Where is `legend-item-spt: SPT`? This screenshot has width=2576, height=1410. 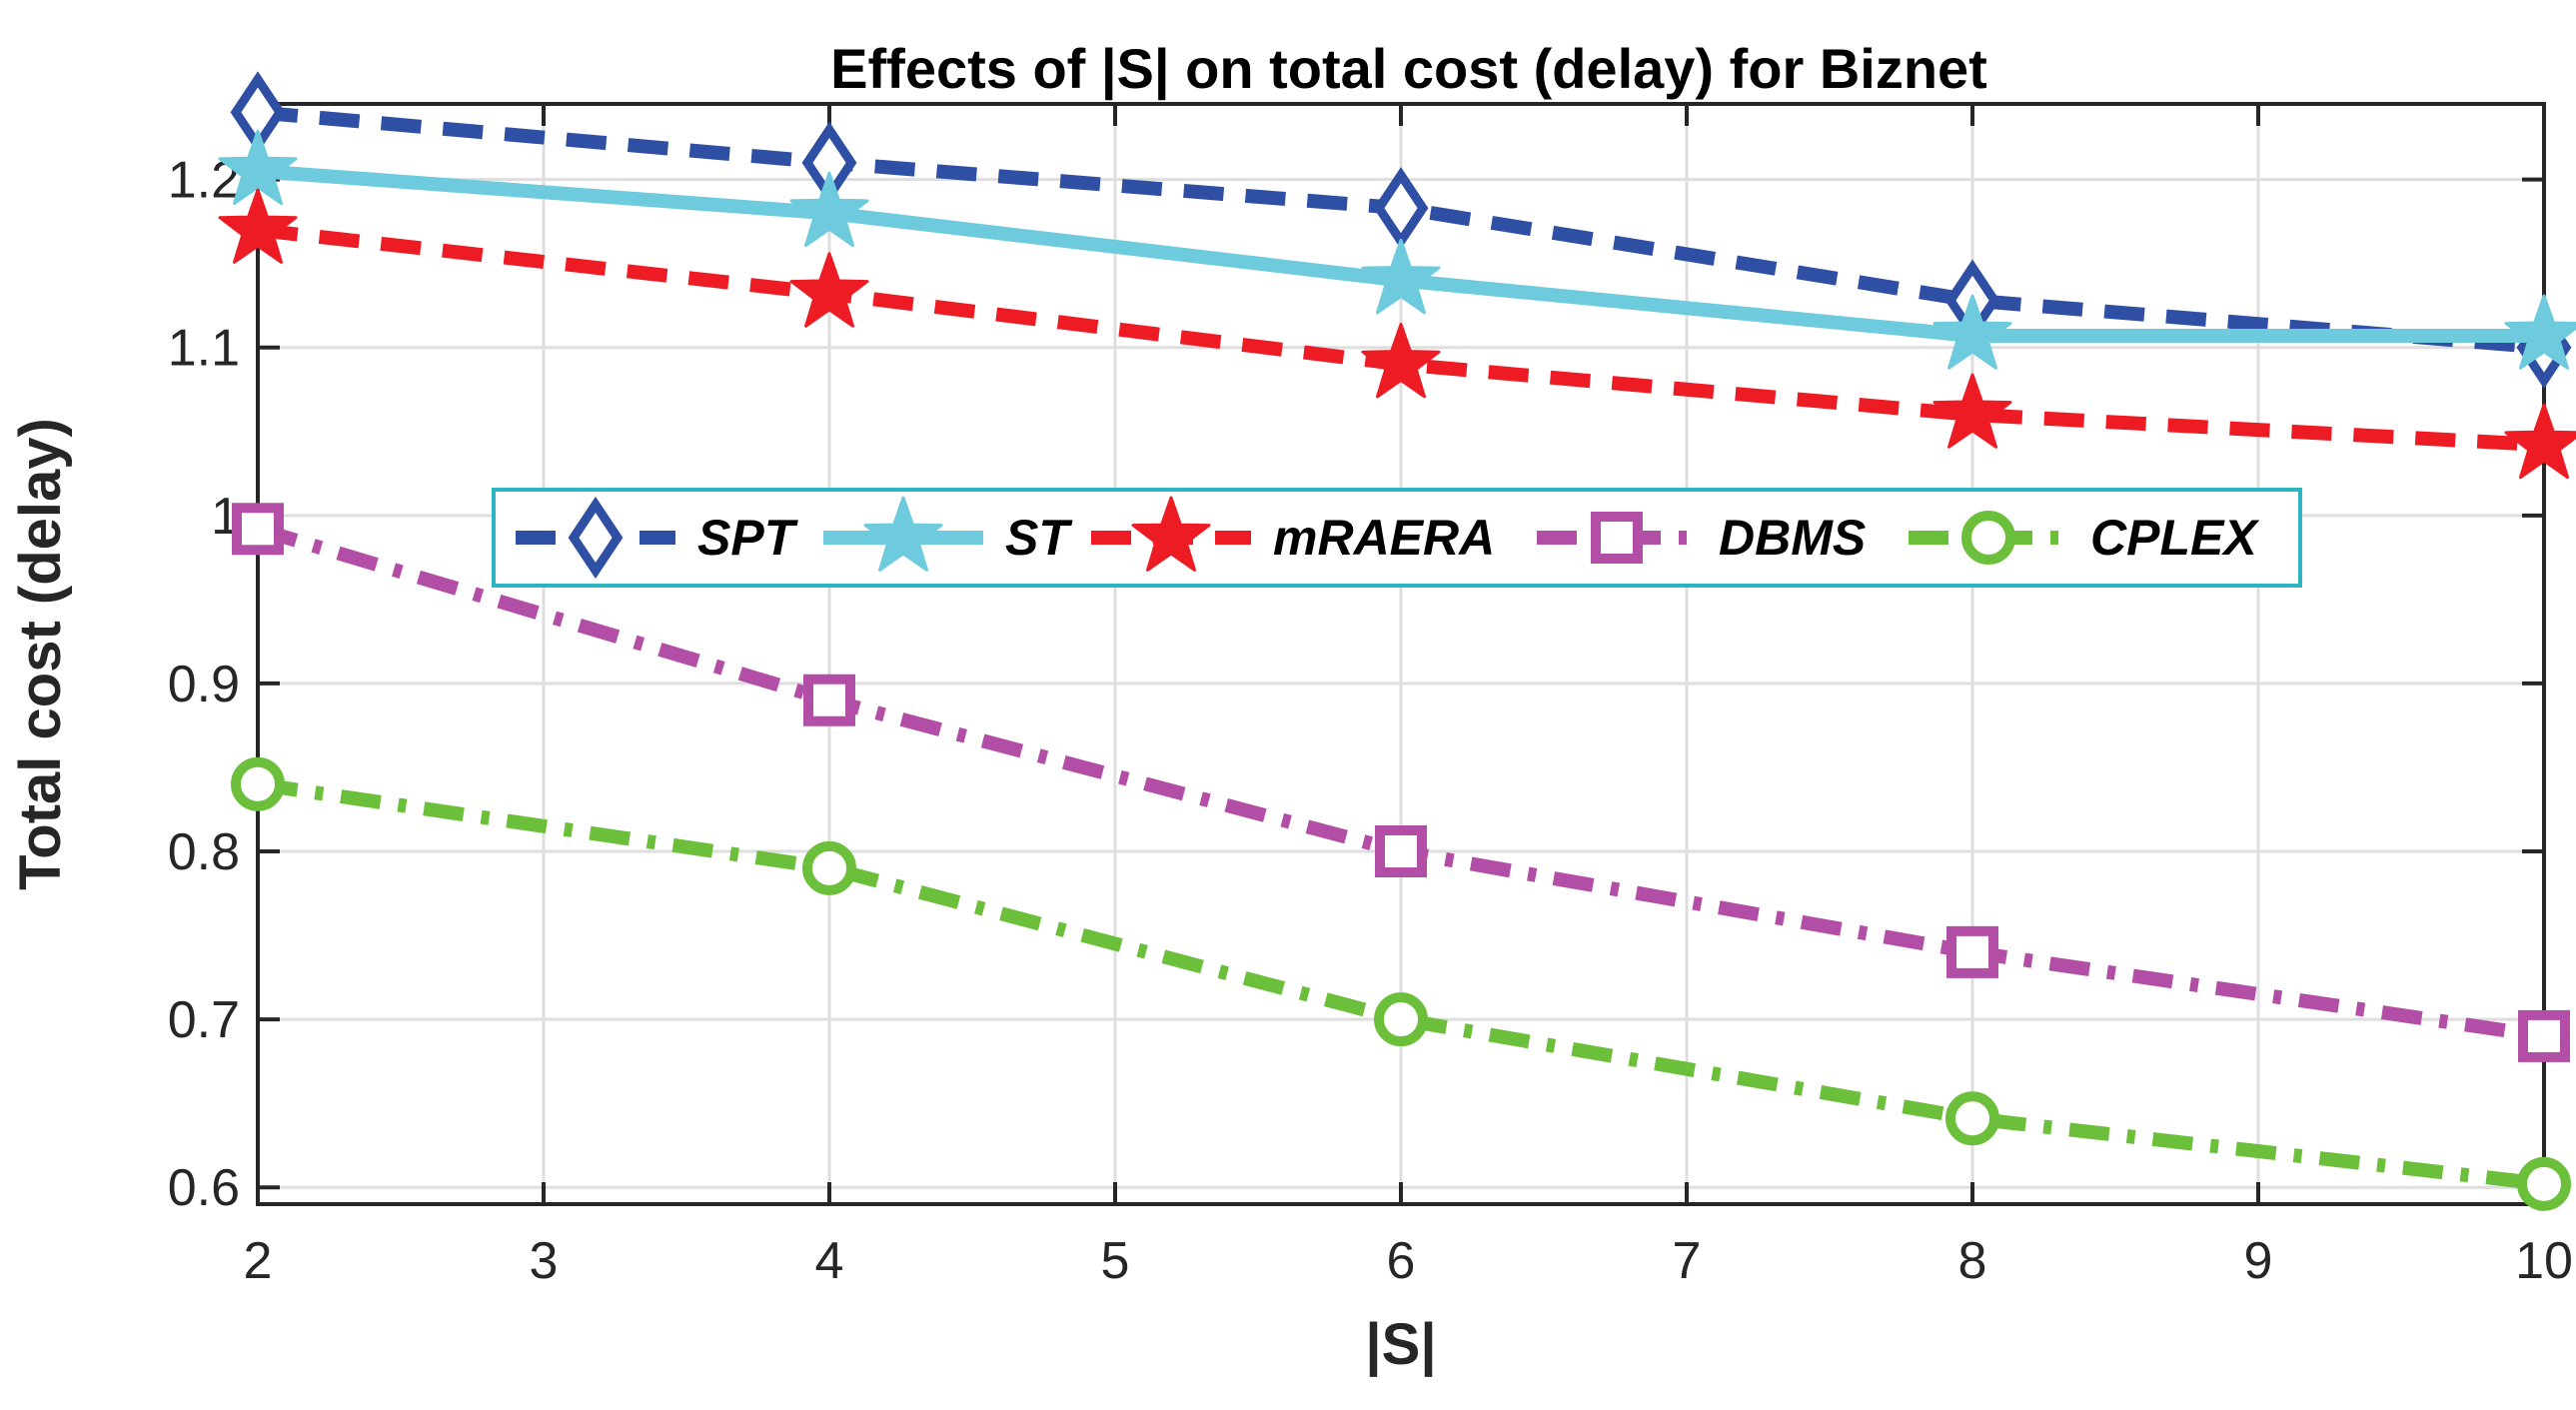
legend-item-spt: SPT is located at coordinates (657, 538).